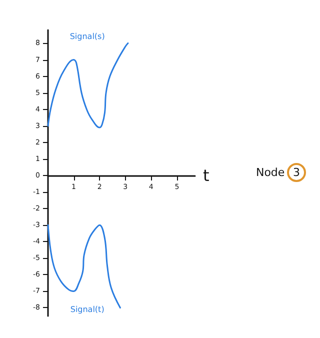  What do you see at coordinates (88, 85) in the screenshot?
I see `line-series` at bounding box center [88, 85].